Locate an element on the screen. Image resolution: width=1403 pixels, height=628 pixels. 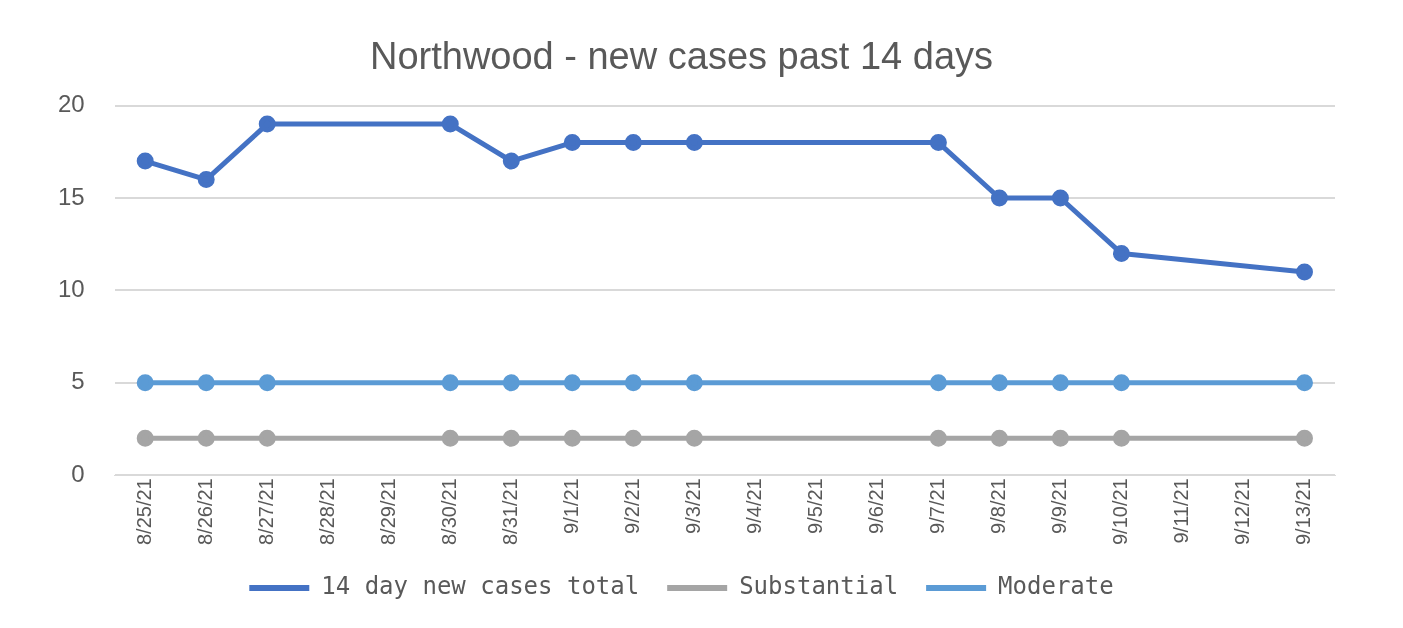
x-tick-label: 9/3/21 is located at coordinates (692, 506).